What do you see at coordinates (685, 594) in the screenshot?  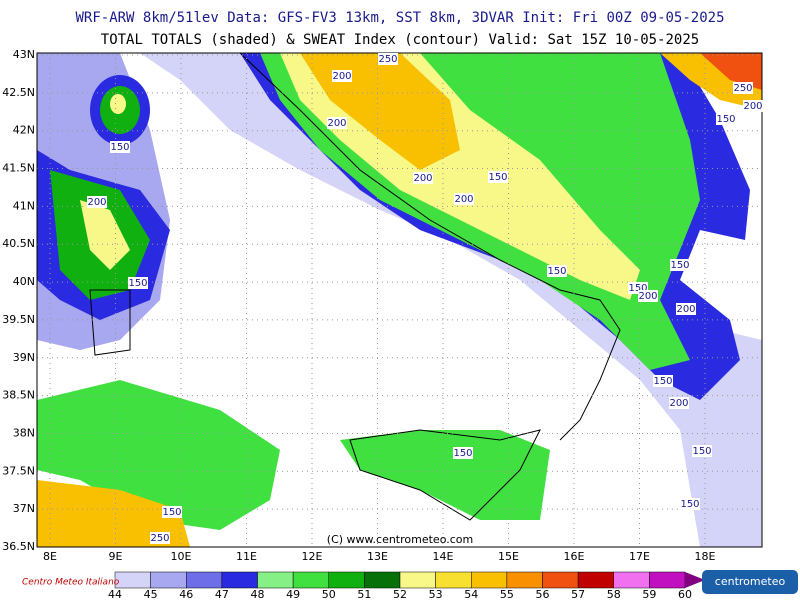 I see `colorbar-label: 60` at bounding box center [685, 594].